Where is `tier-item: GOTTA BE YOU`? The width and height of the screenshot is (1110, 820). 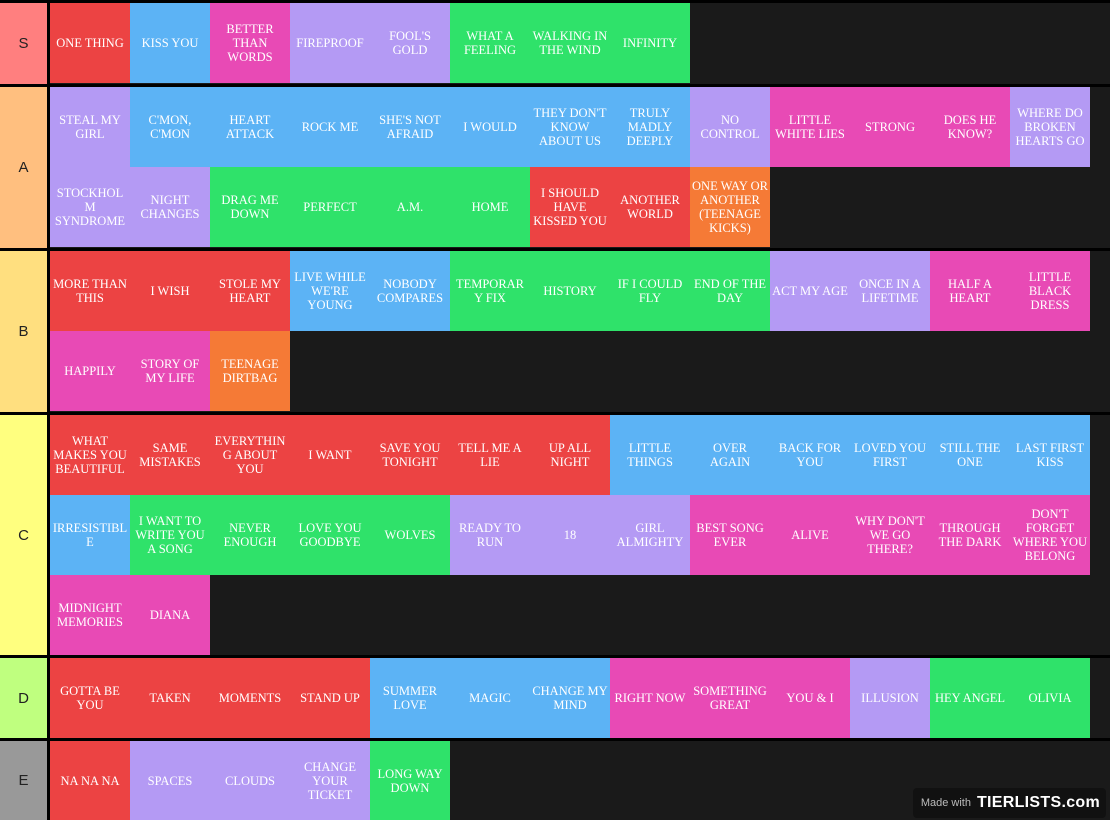
tier-item: GOTTA BE YOU is located at coordinates (90, 698).